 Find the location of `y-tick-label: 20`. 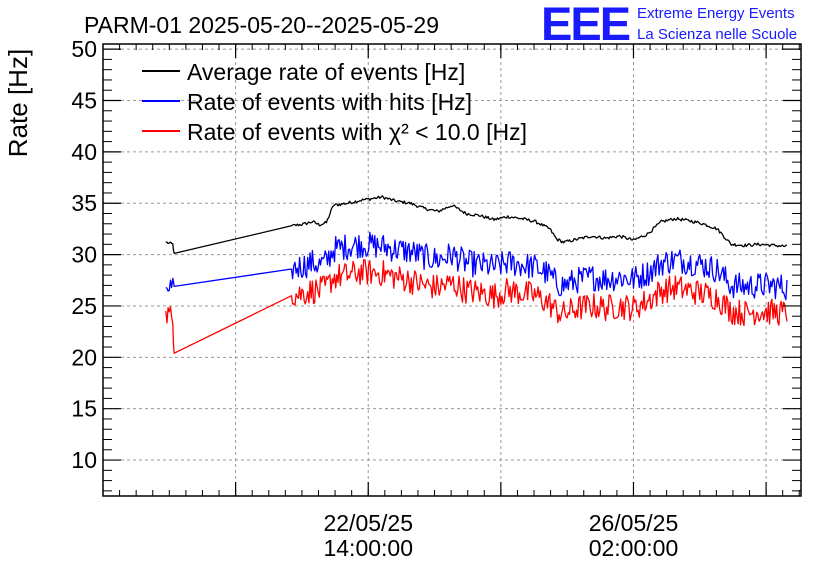

y-tick-label: 20 is located at coordinates (84, 357).